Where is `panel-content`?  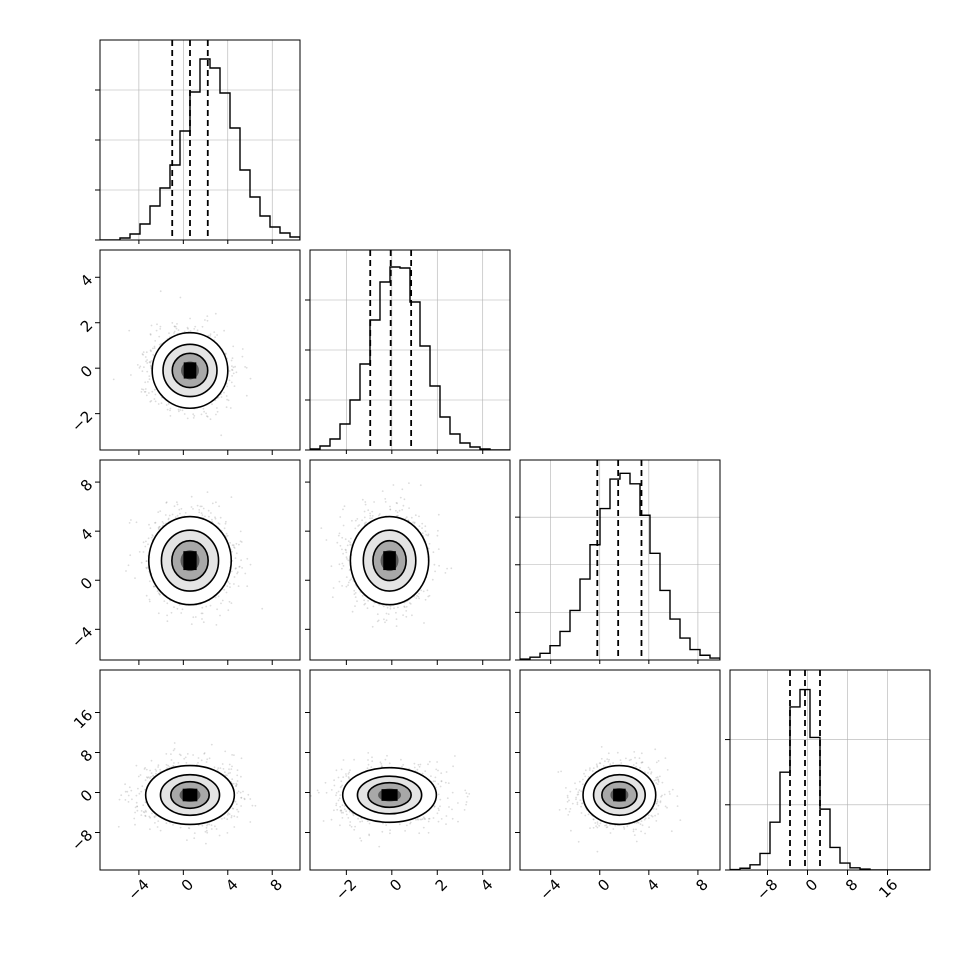 panel-content is located at coordinates (187, 793).